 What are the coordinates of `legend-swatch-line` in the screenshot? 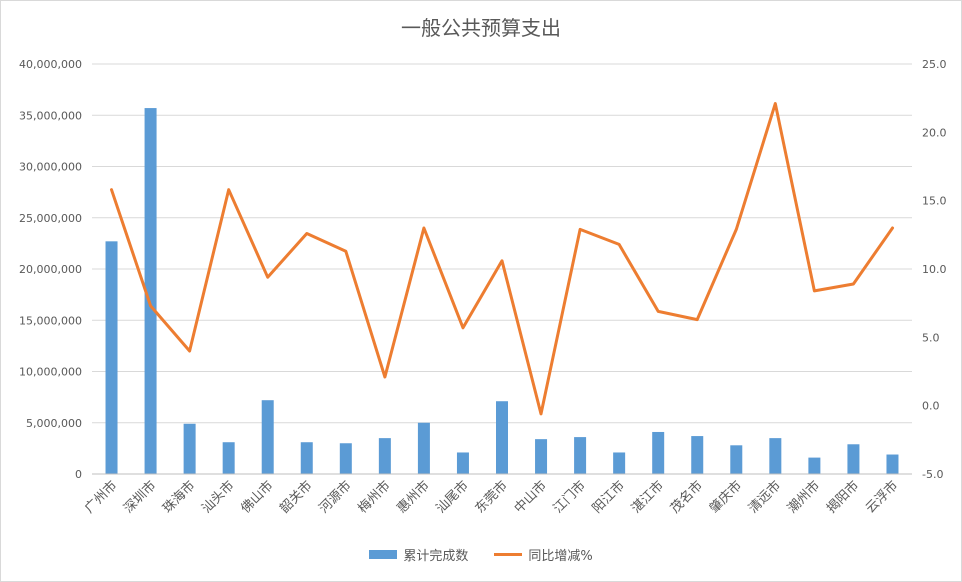 It's located at (508, 554).